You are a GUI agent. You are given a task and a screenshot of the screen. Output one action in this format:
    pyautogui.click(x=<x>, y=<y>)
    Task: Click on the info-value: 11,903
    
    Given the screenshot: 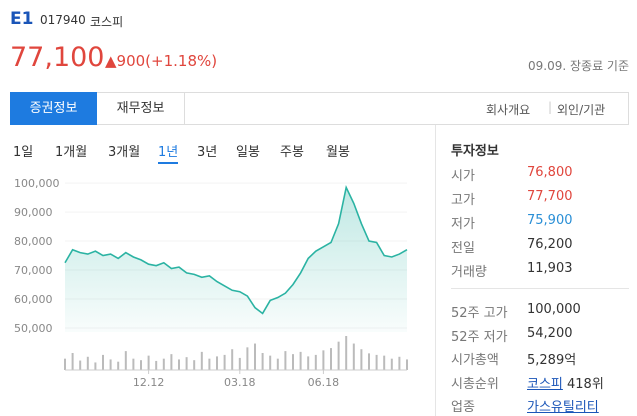 What is the action you would take?
    pyautogui.click(x=550, y=268)
    